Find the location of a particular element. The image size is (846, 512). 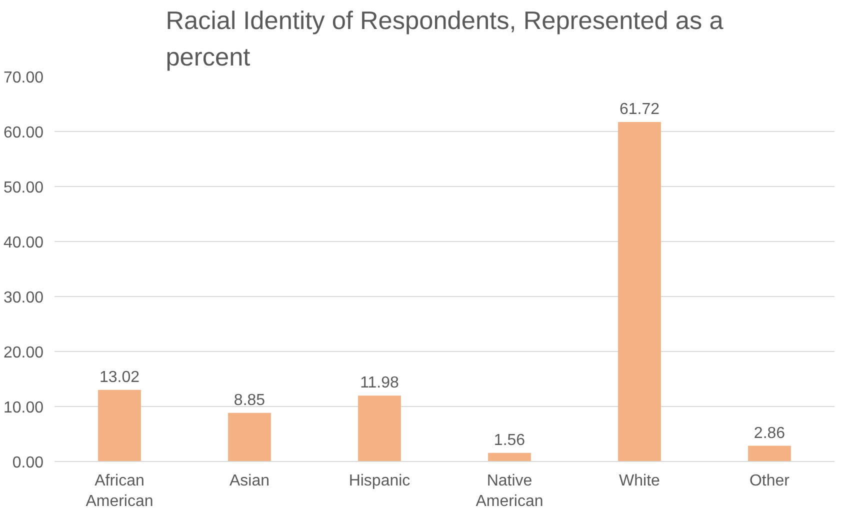

data-label: 13.02 is located at coordinates (119, 377).